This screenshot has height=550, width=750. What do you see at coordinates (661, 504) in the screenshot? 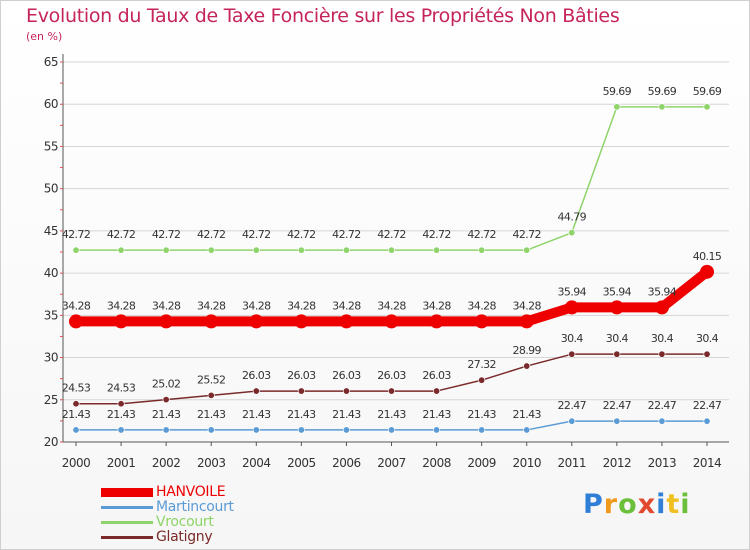
I see `logo-letter: i` at bounding box center [661, 504].